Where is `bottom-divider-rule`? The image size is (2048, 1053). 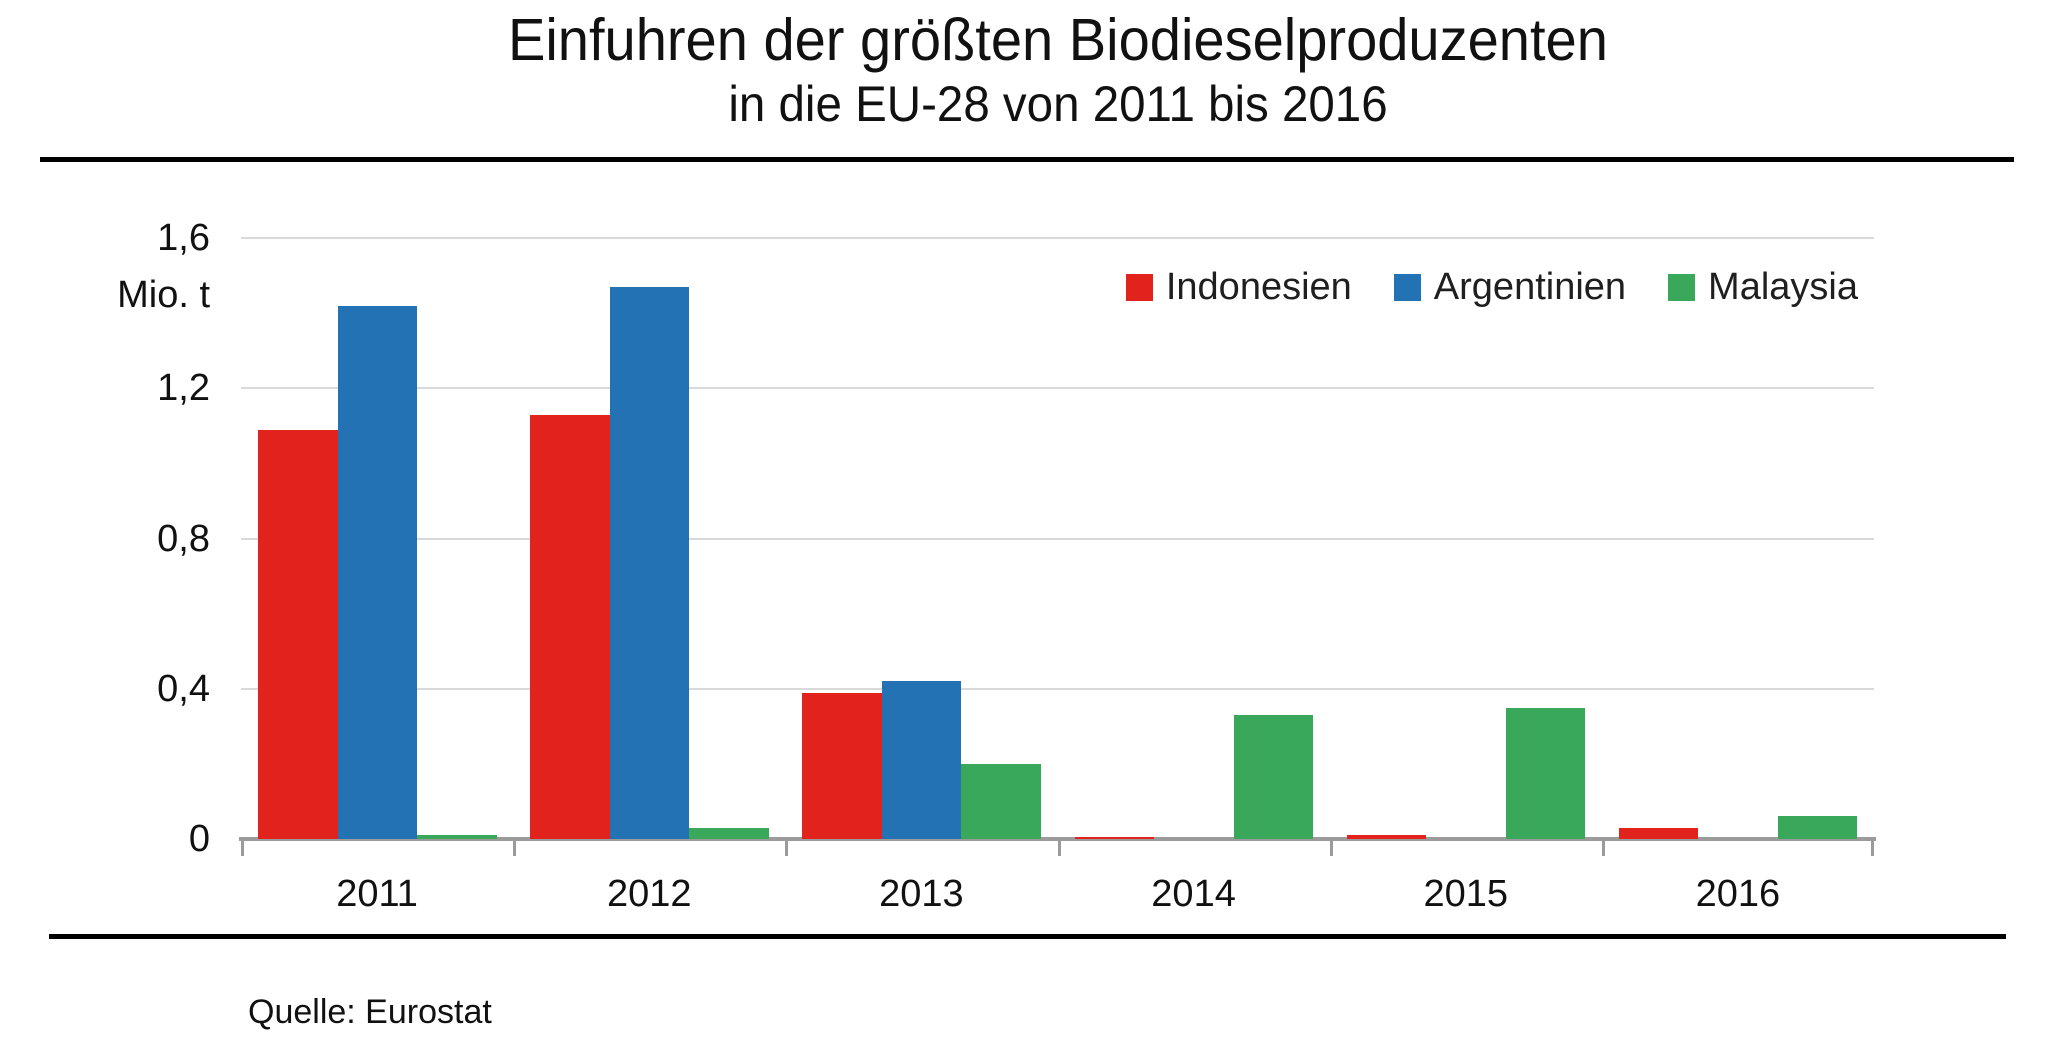
bottom-divider-rule is located at coordinates (1027, 936).